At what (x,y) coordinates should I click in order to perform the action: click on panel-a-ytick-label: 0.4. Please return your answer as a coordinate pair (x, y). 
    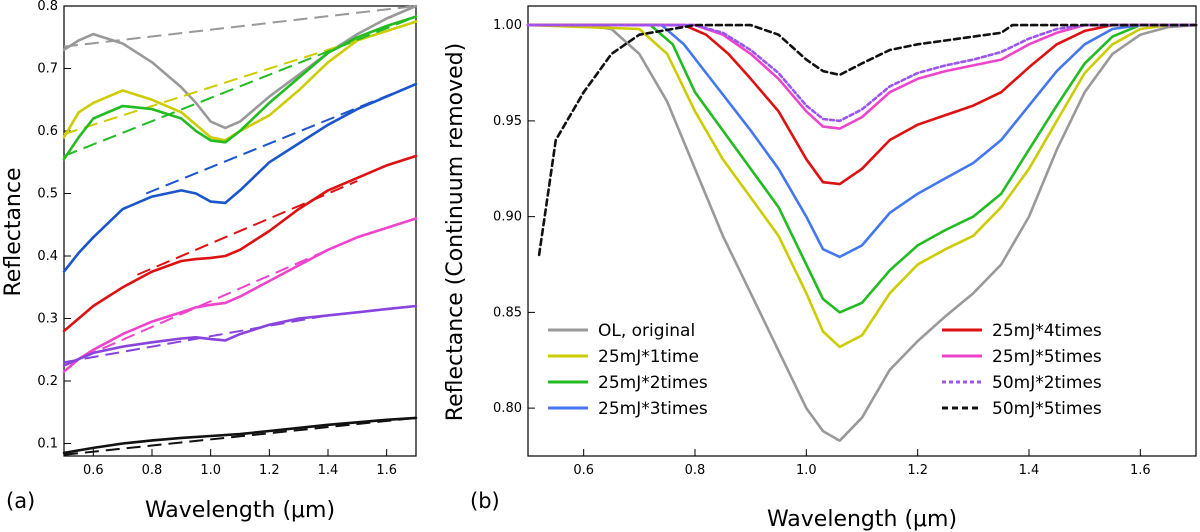
    Looking at the image, I should click on (47, 256).